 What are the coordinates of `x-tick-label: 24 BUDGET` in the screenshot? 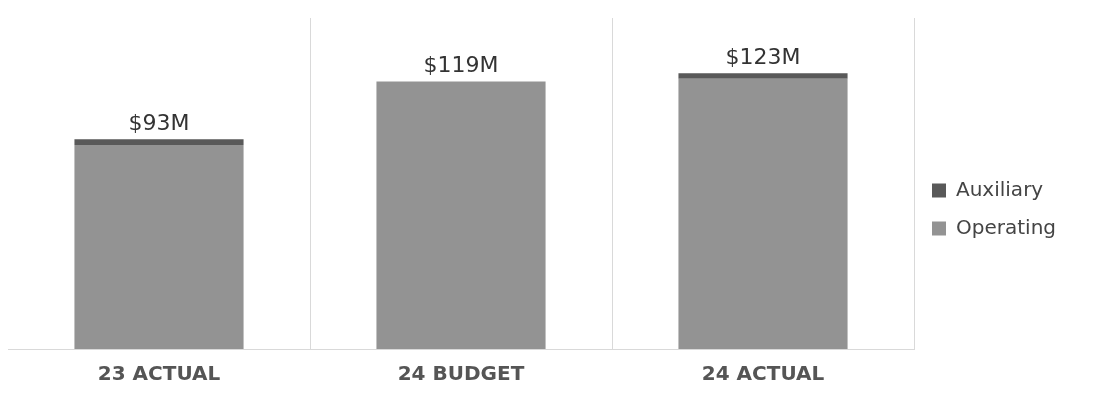 It's located at (461, 373).